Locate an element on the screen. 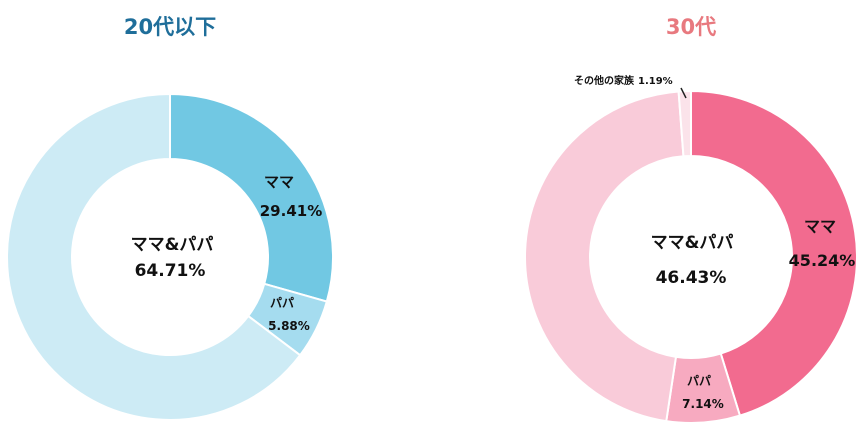 This screenshot has width=866, height=446. center-value-20s: 64.71% is located at coordinates (170, 271).